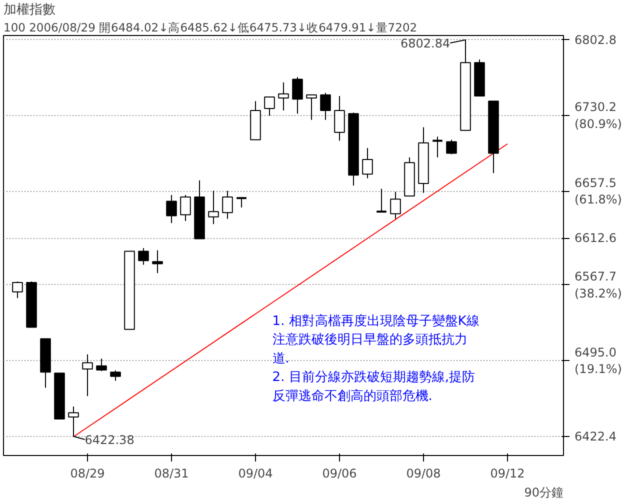 The width and height of the screenshot is (624, 499). What do you see at coordinates (598, 360) in the screenshot?
I see `y-tick-label: 6495.0 (19.1%)` at bounding box center [598, 360].